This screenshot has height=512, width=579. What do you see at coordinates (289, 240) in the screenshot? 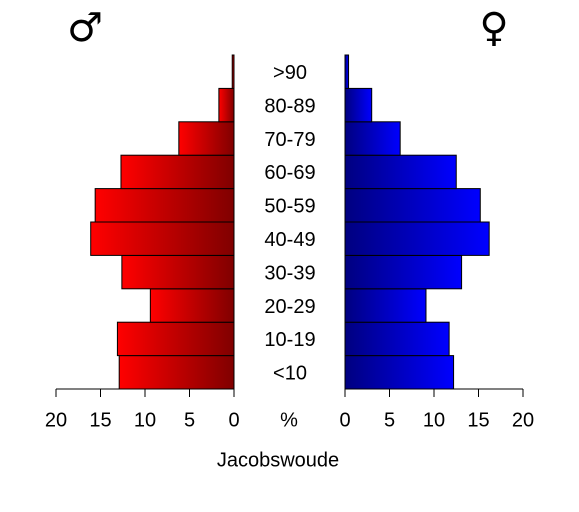
I see `category-label: 40-49` at bounding box center [289, 240].